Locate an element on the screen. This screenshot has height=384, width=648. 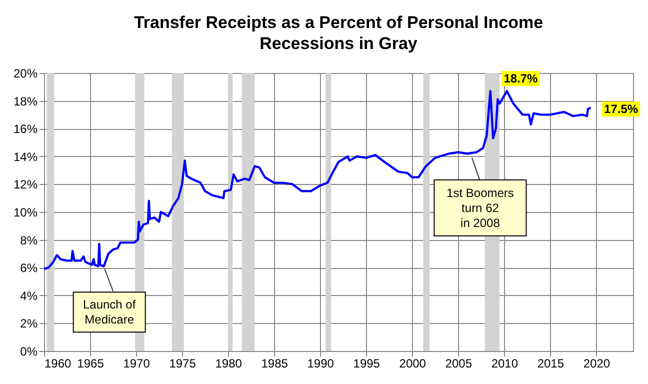
y-tick-label: 14% is located at coordinates (25, 157).